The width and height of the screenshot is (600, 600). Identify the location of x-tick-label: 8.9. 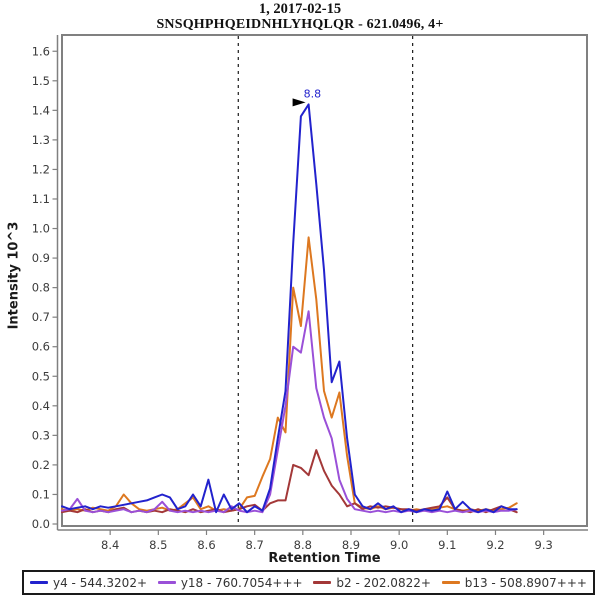
(351, 545).